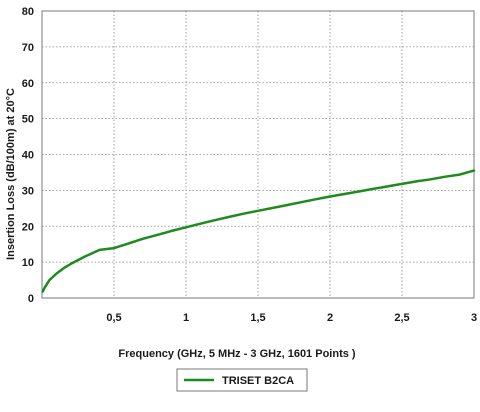  Describe the element at coordinates (258, 381) in the screenshot. I see `legend-label-triset-b2ca: TRISET B2CA` at that location.